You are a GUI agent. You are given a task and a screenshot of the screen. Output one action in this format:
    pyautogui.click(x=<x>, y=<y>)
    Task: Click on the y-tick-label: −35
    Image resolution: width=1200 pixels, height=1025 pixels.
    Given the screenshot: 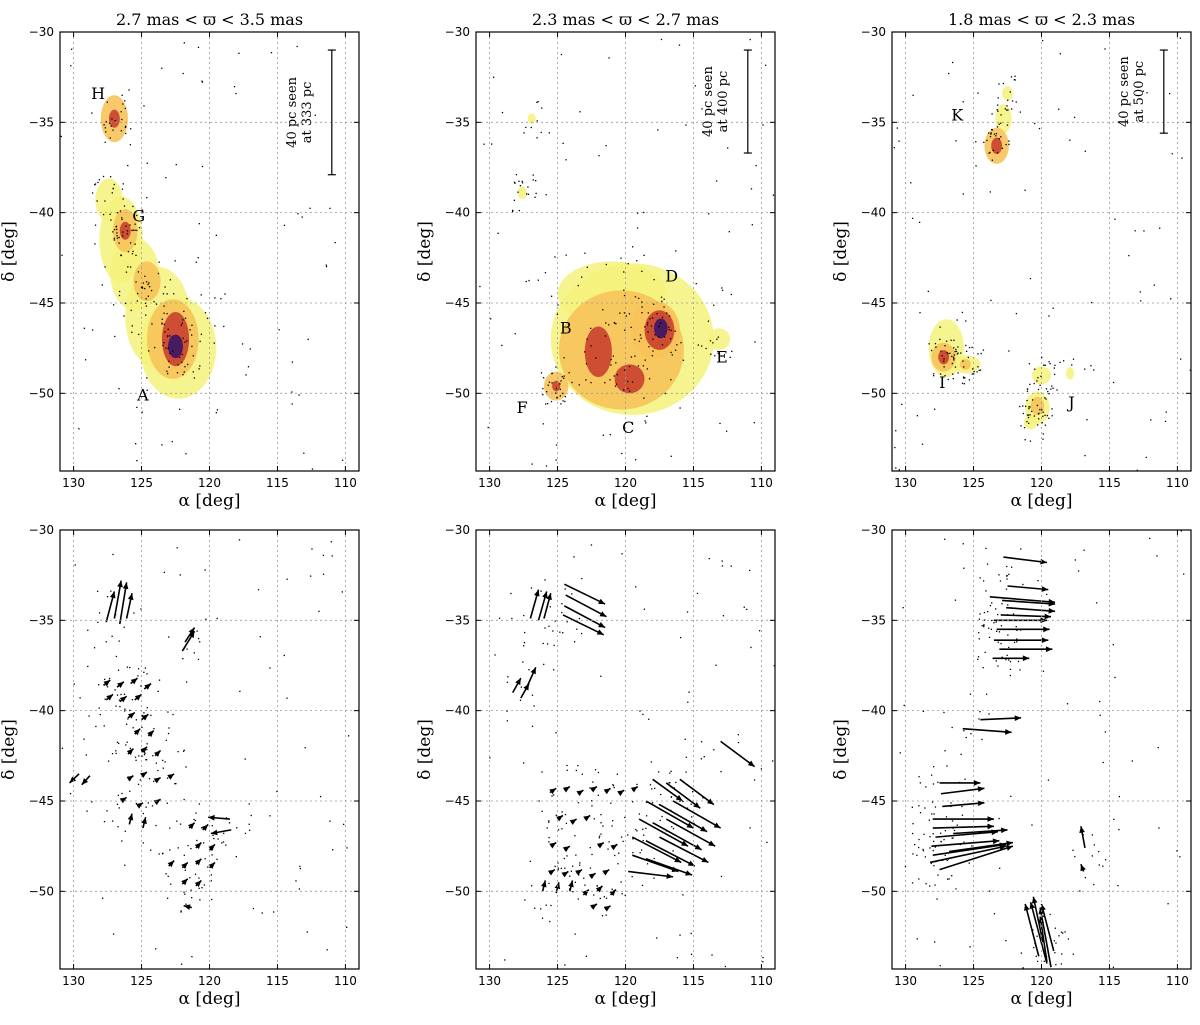 What is the action you would take?
    pyautogui.click(x=873, y=620)
    